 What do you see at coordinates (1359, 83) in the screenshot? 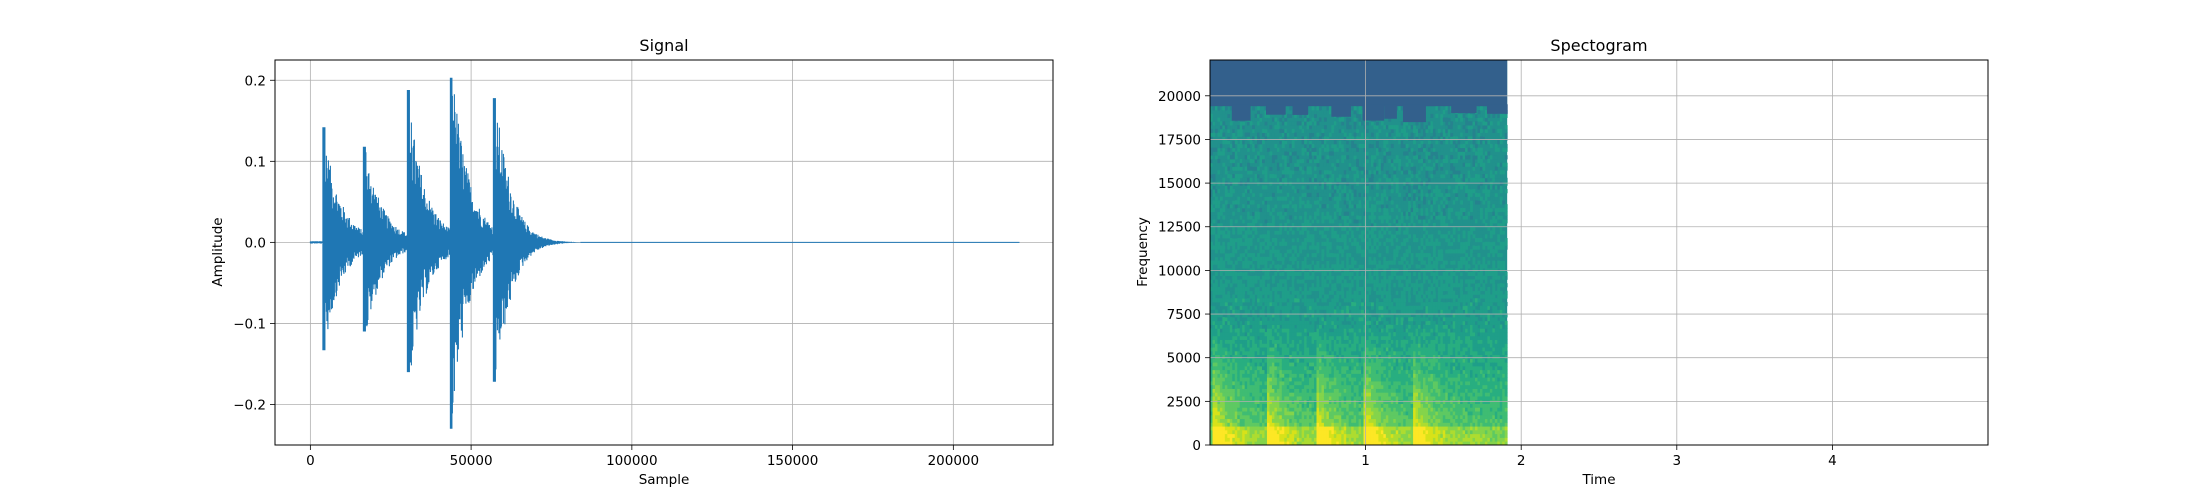
I see `spectrogram-high-band` at bounding box center [1359, 83].